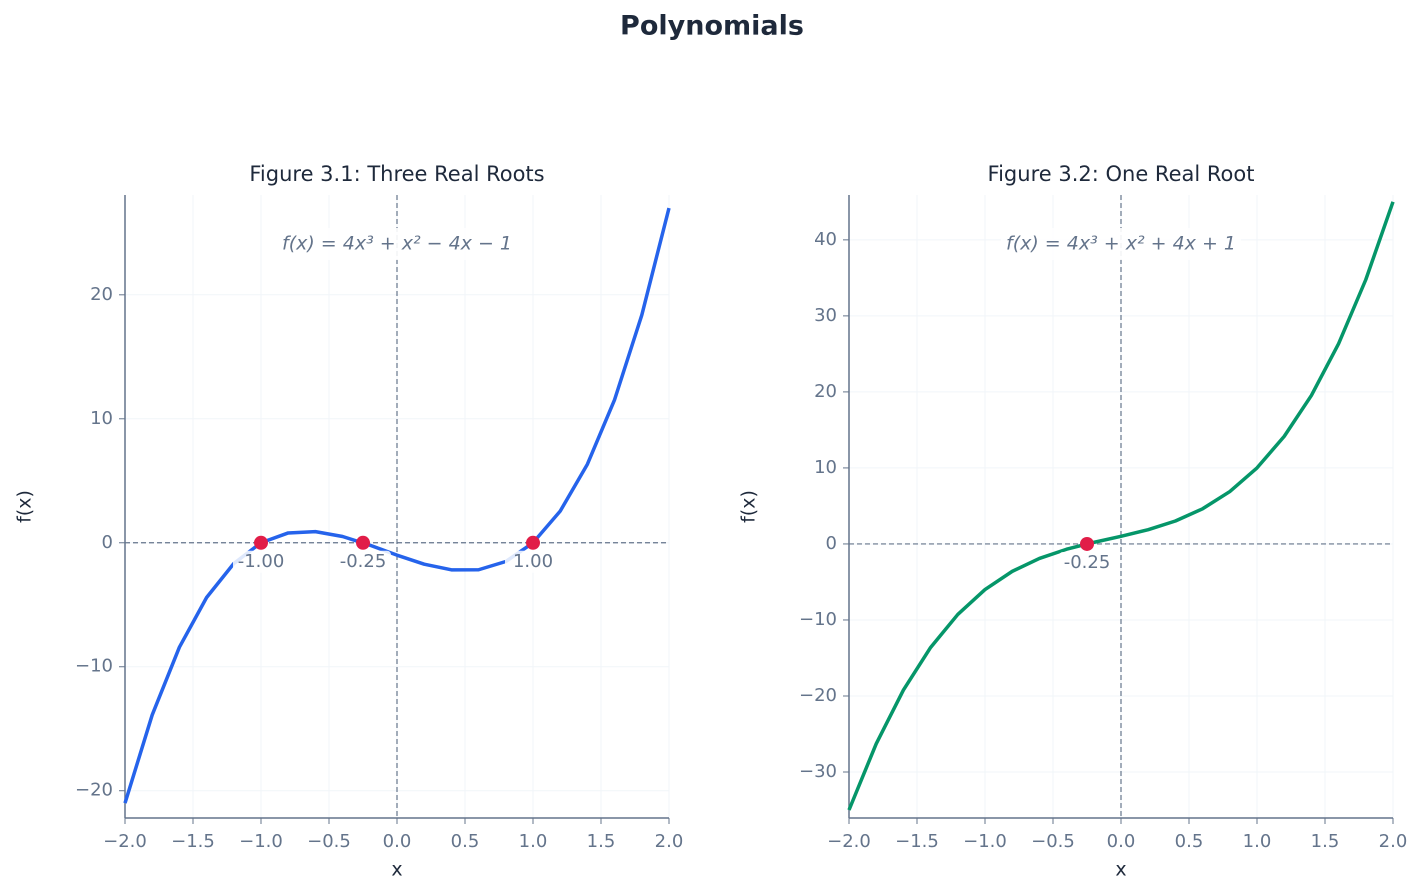 This screenshot has height=895, width=1425. I want to click on root-label: 1.00, so click(533, 561).